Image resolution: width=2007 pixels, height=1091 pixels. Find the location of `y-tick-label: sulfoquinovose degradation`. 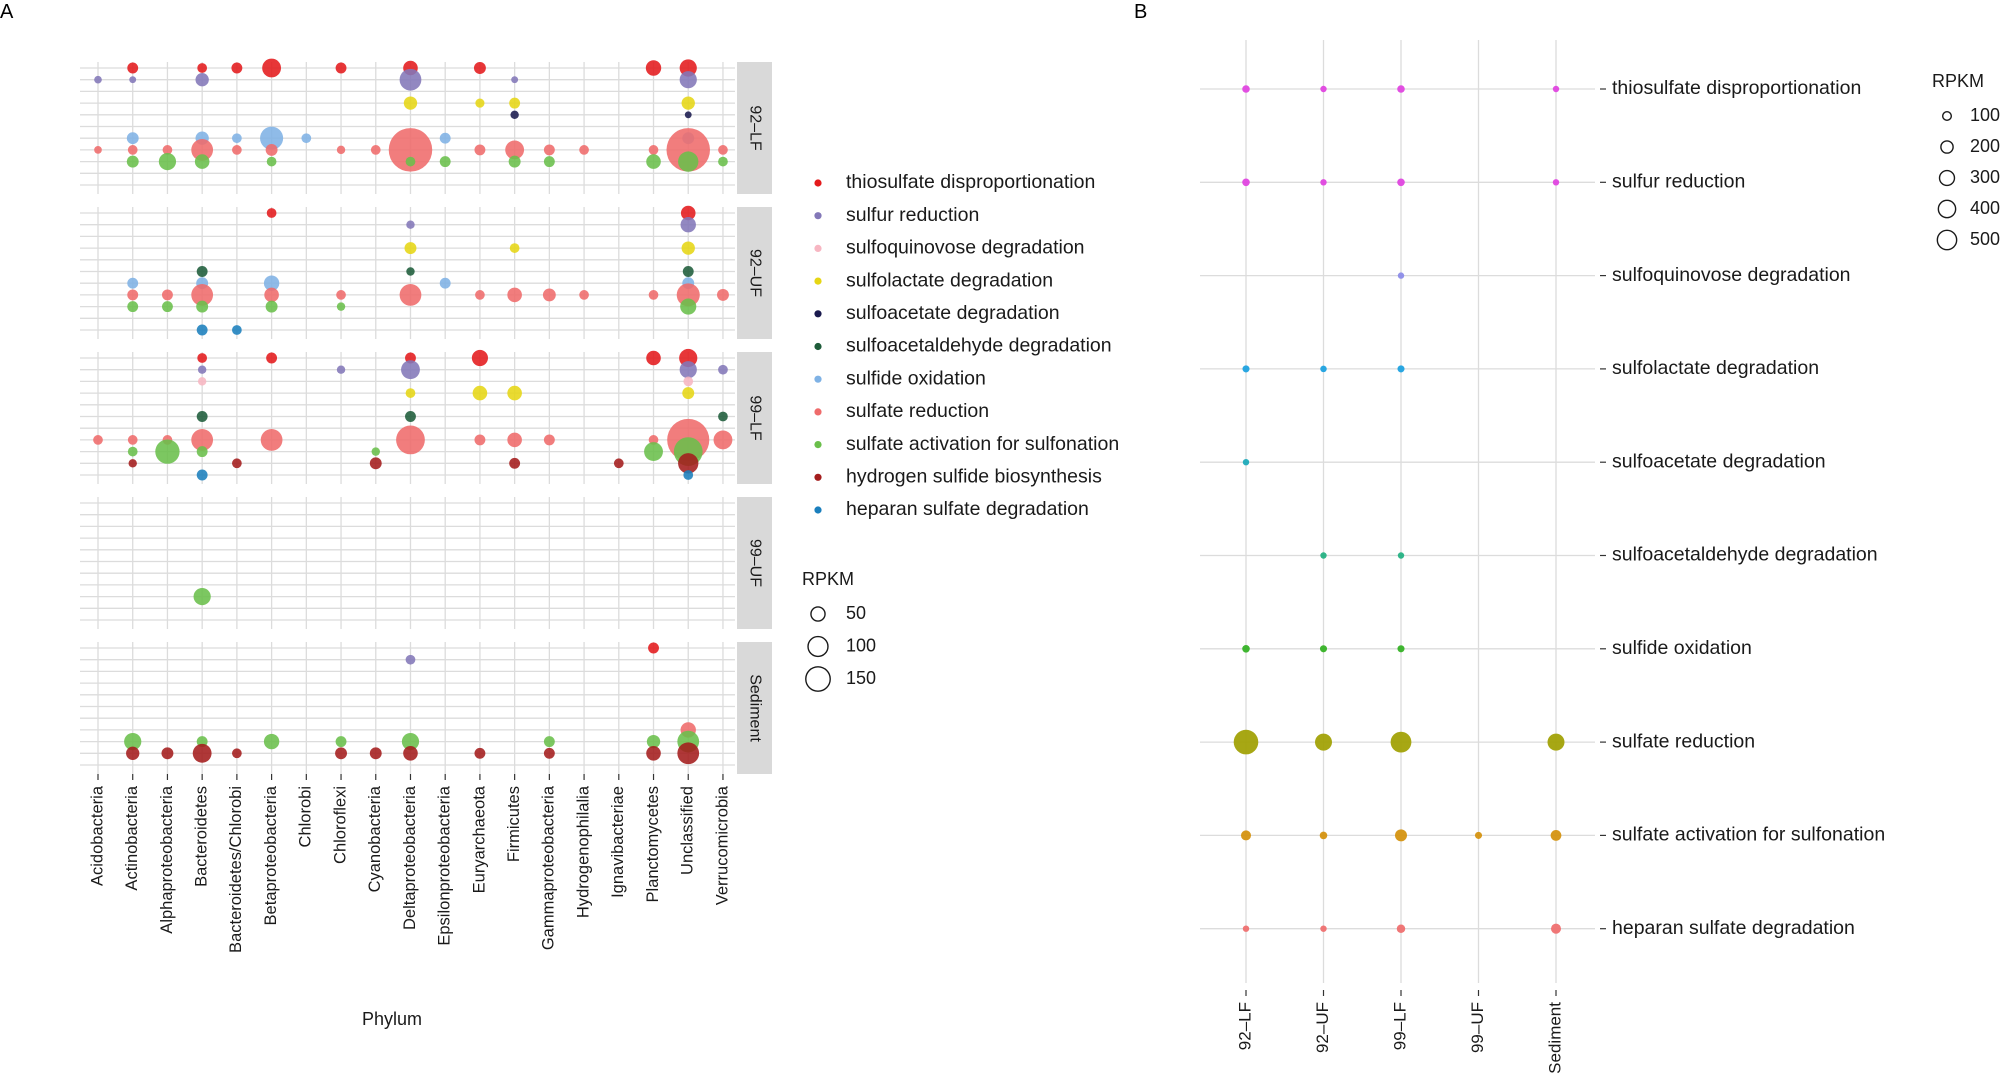

y-tick-label: sulfoquinovose degradation is located at coordinates (1731, 275).